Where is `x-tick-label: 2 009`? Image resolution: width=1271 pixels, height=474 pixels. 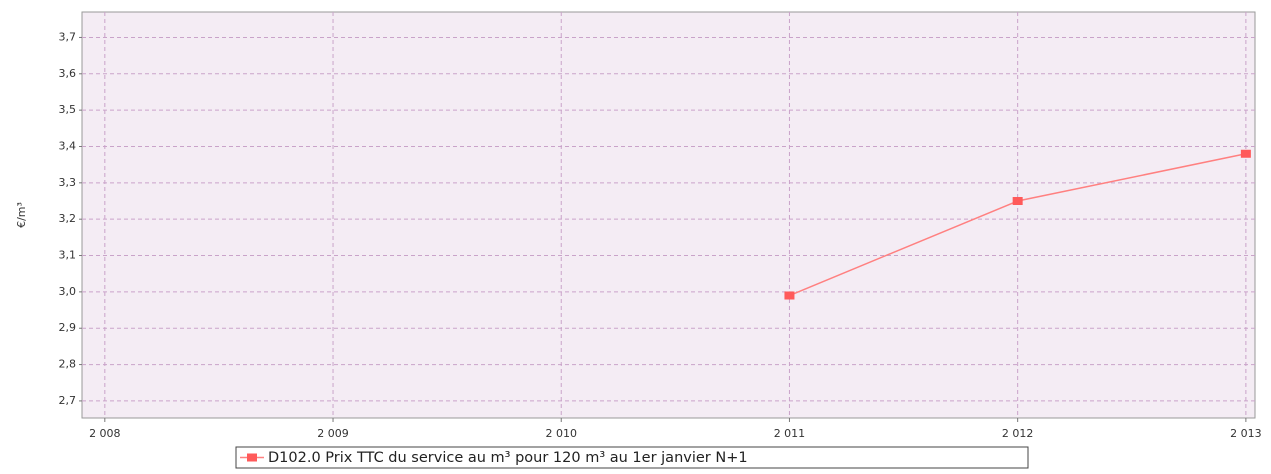 x-tick-label: 2 009 is located at coordinates (333, 433).